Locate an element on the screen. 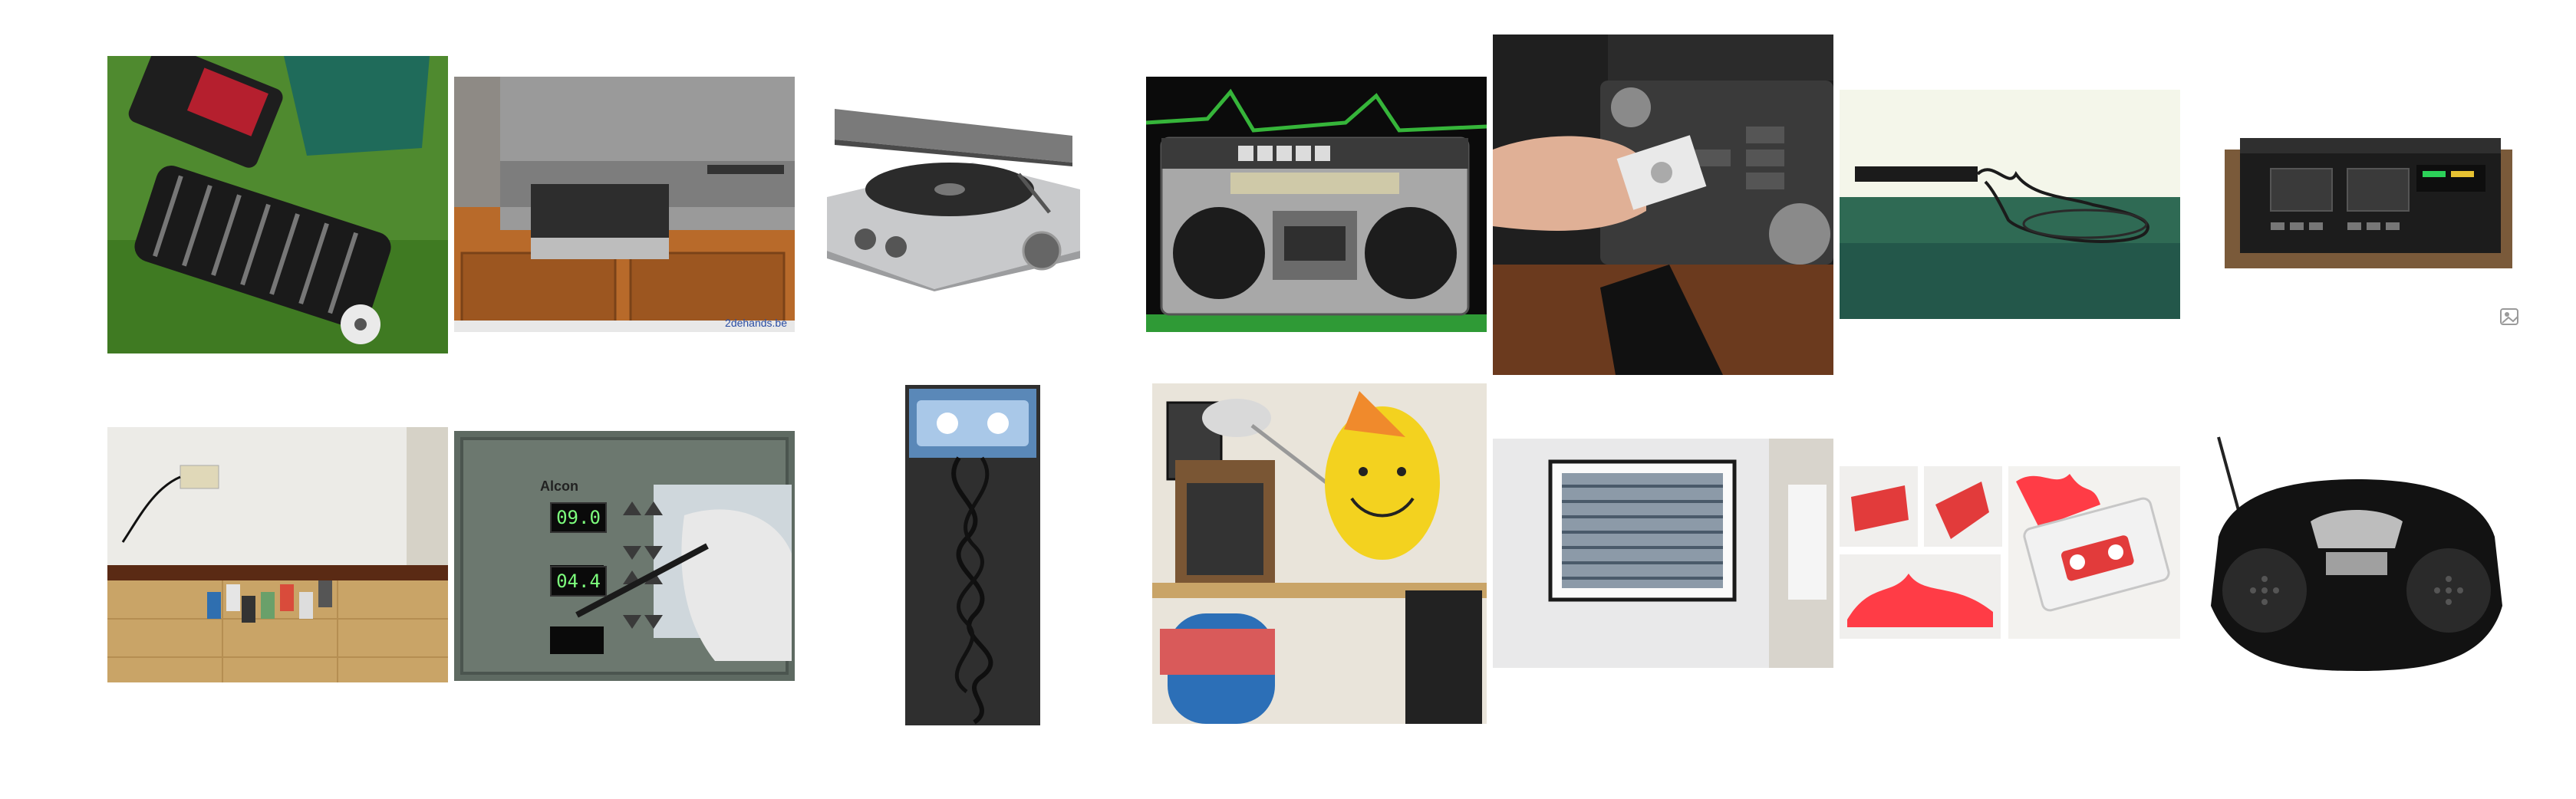 Image resolution: width=2576 pixels, height=799 pixels. cassettes-floor-image is located at coordinates (277, 554).